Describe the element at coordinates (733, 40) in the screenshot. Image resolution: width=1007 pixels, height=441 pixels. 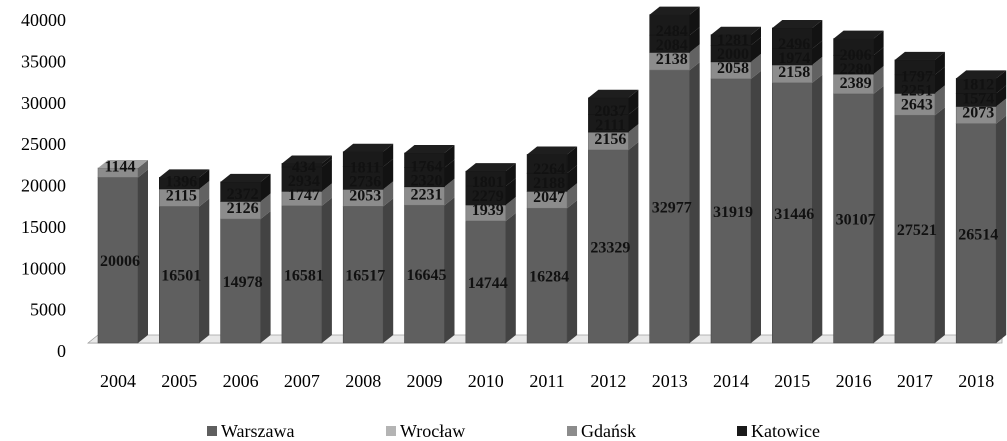
I see `data-label: 1281` at that location.